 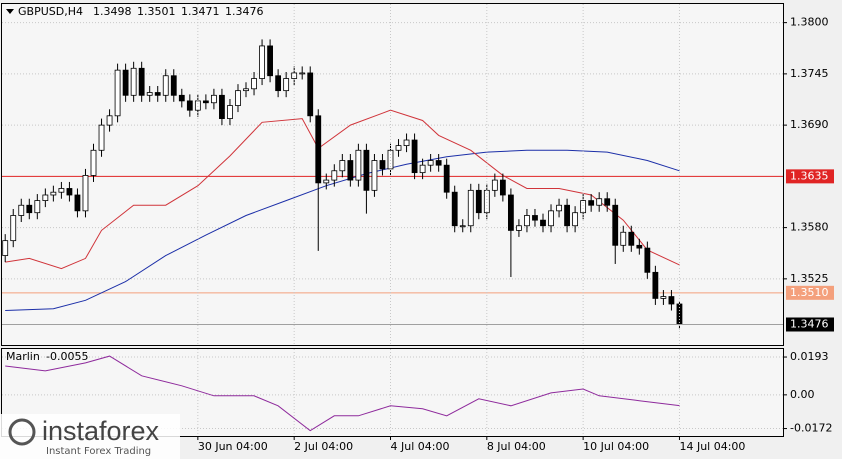 What do you see at coordinates (10, 11) in the screenshot?
I see `menu-arrow` at bounding box center [10, 11].